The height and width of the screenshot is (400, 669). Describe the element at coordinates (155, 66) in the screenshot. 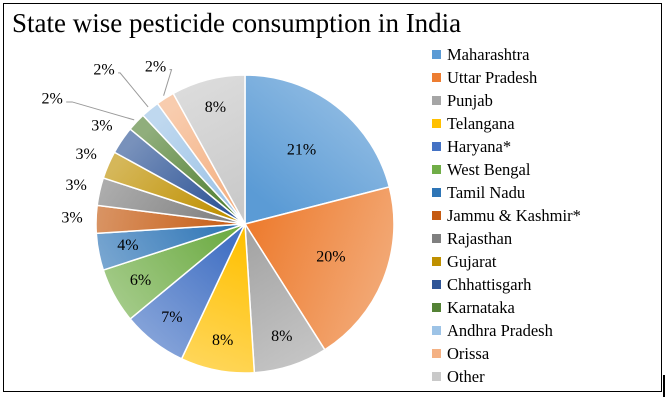

I see `data-label-orissa: 2%` at that location.